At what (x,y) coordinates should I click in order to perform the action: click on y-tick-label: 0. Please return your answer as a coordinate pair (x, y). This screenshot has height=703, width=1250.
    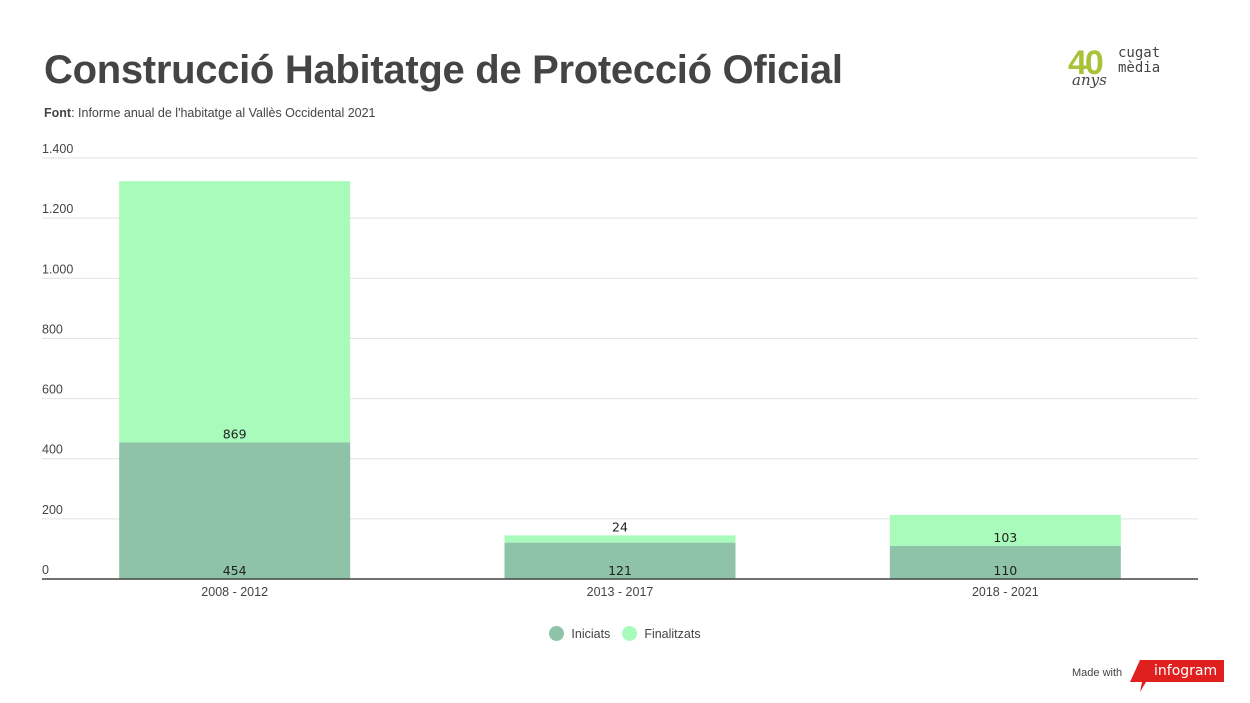
    Looking at the image, I should click on (45, 570).